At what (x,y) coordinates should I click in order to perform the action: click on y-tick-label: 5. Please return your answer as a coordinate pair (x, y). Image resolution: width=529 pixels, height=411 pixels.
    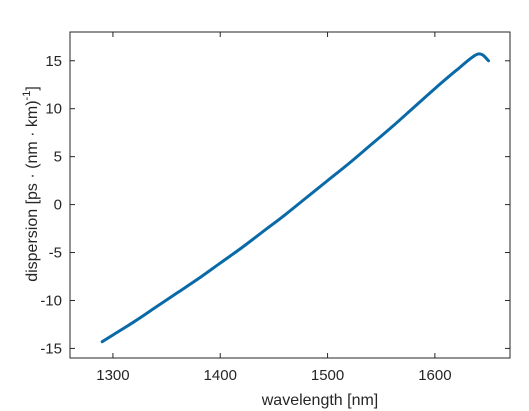
    Looking at the image, I should click on (58, 157).